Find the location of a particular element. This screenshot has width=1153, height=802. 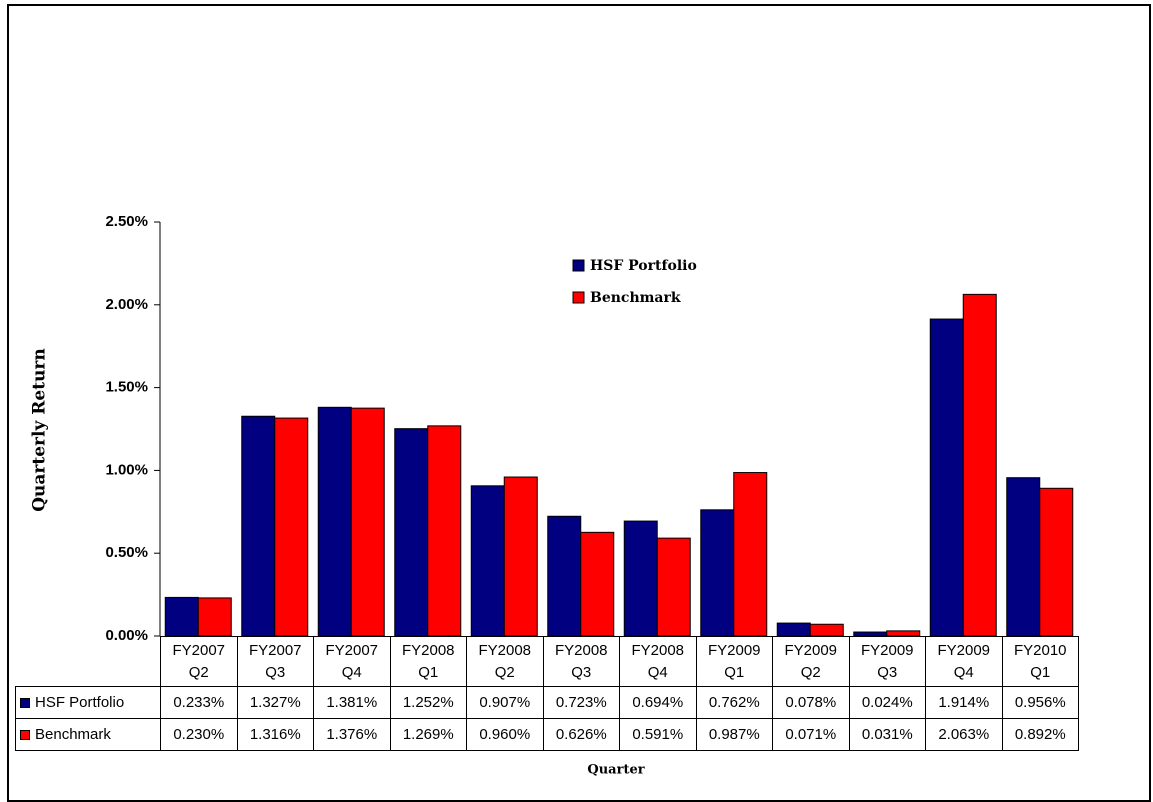

table-value: 0.723% is located at coordinates (581, 702).